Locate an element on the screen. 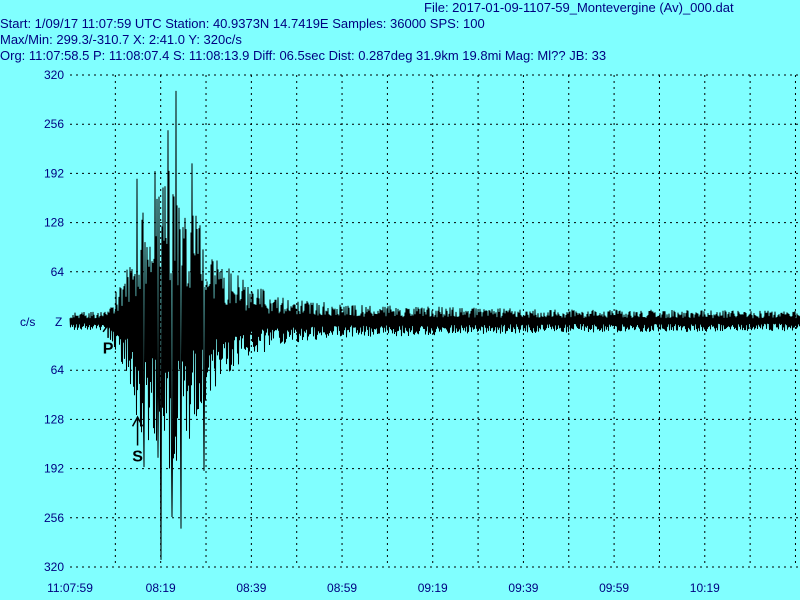 This screenshot has width=800, height=600. y-axis-unit-label: c/s is located at coordinates (27, 322).